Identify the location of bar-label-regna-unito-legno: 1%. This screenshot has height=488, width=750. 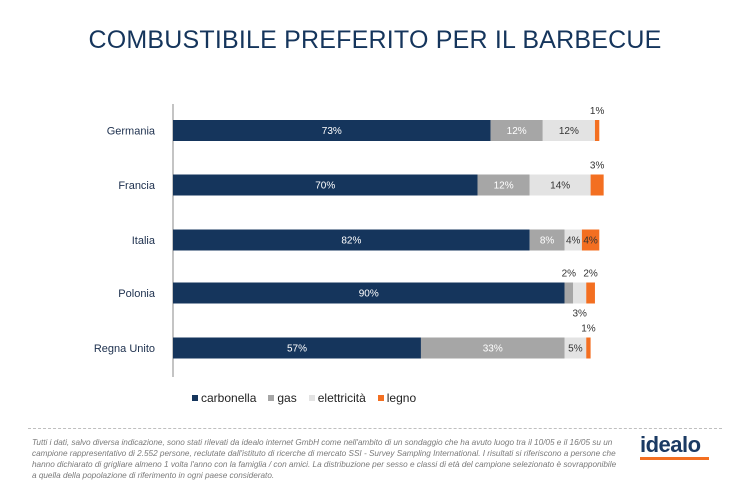
(588, 329).